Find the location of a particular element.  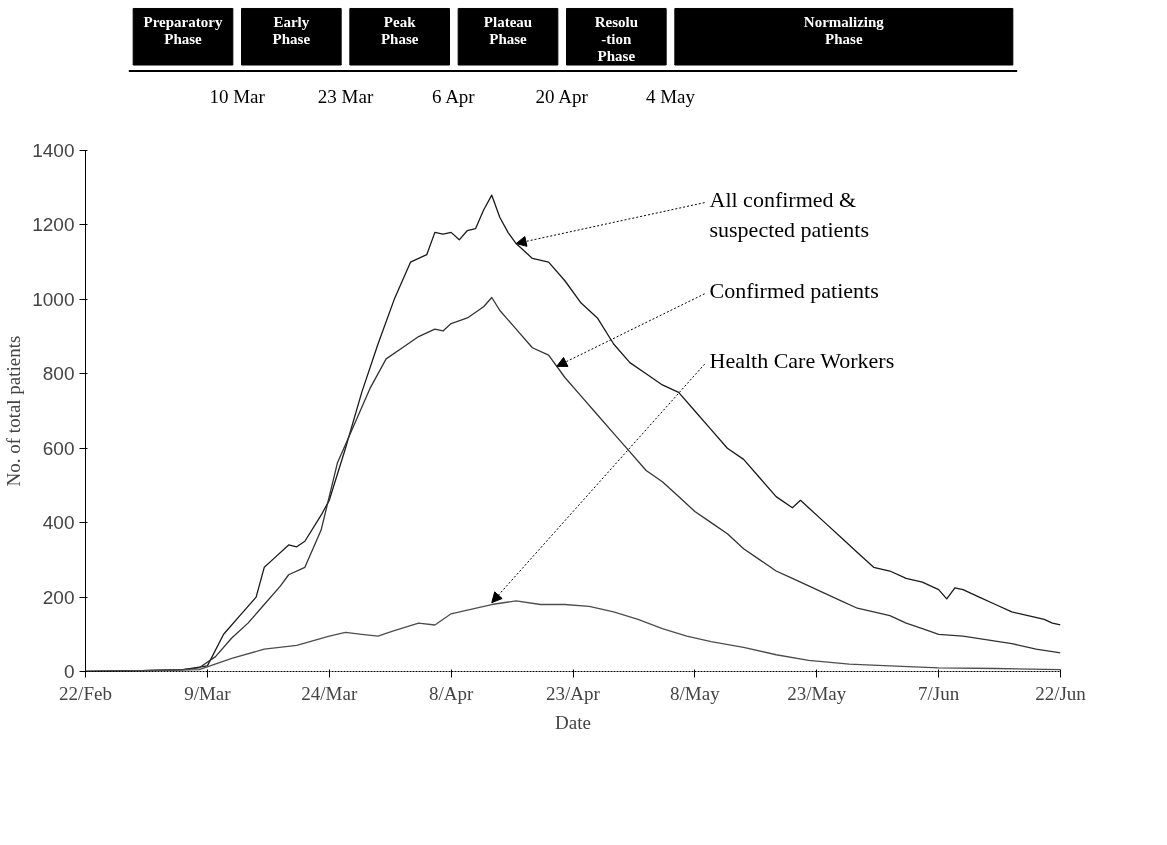

category-label: Resolu -tion Phase is located at coordinates (616, 39).